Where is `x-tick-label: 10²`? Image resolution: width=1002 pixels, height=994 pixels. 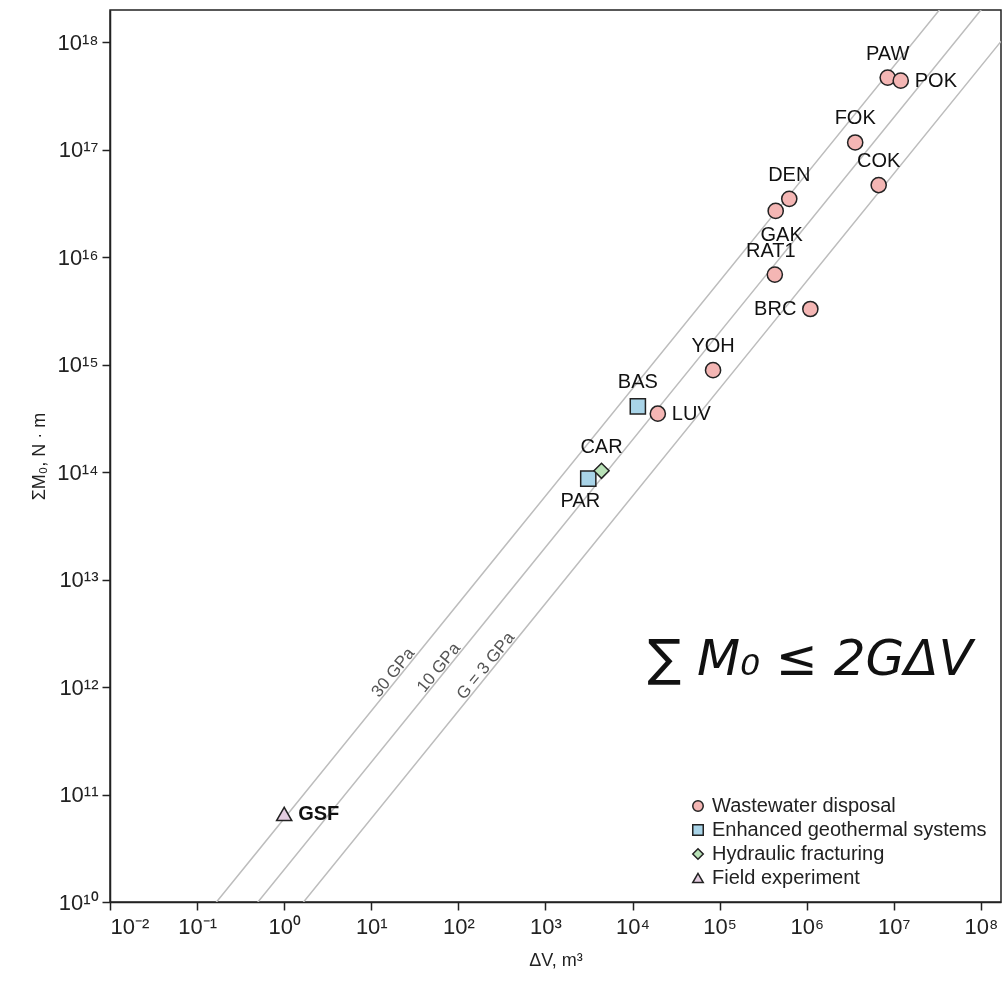
x-tick-label: 10² is located at coordinates (458, 926).